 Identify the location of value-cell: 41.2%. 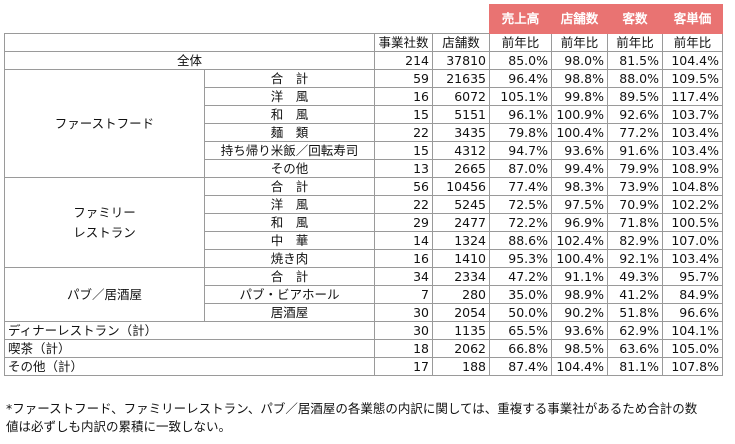
(635, 294).